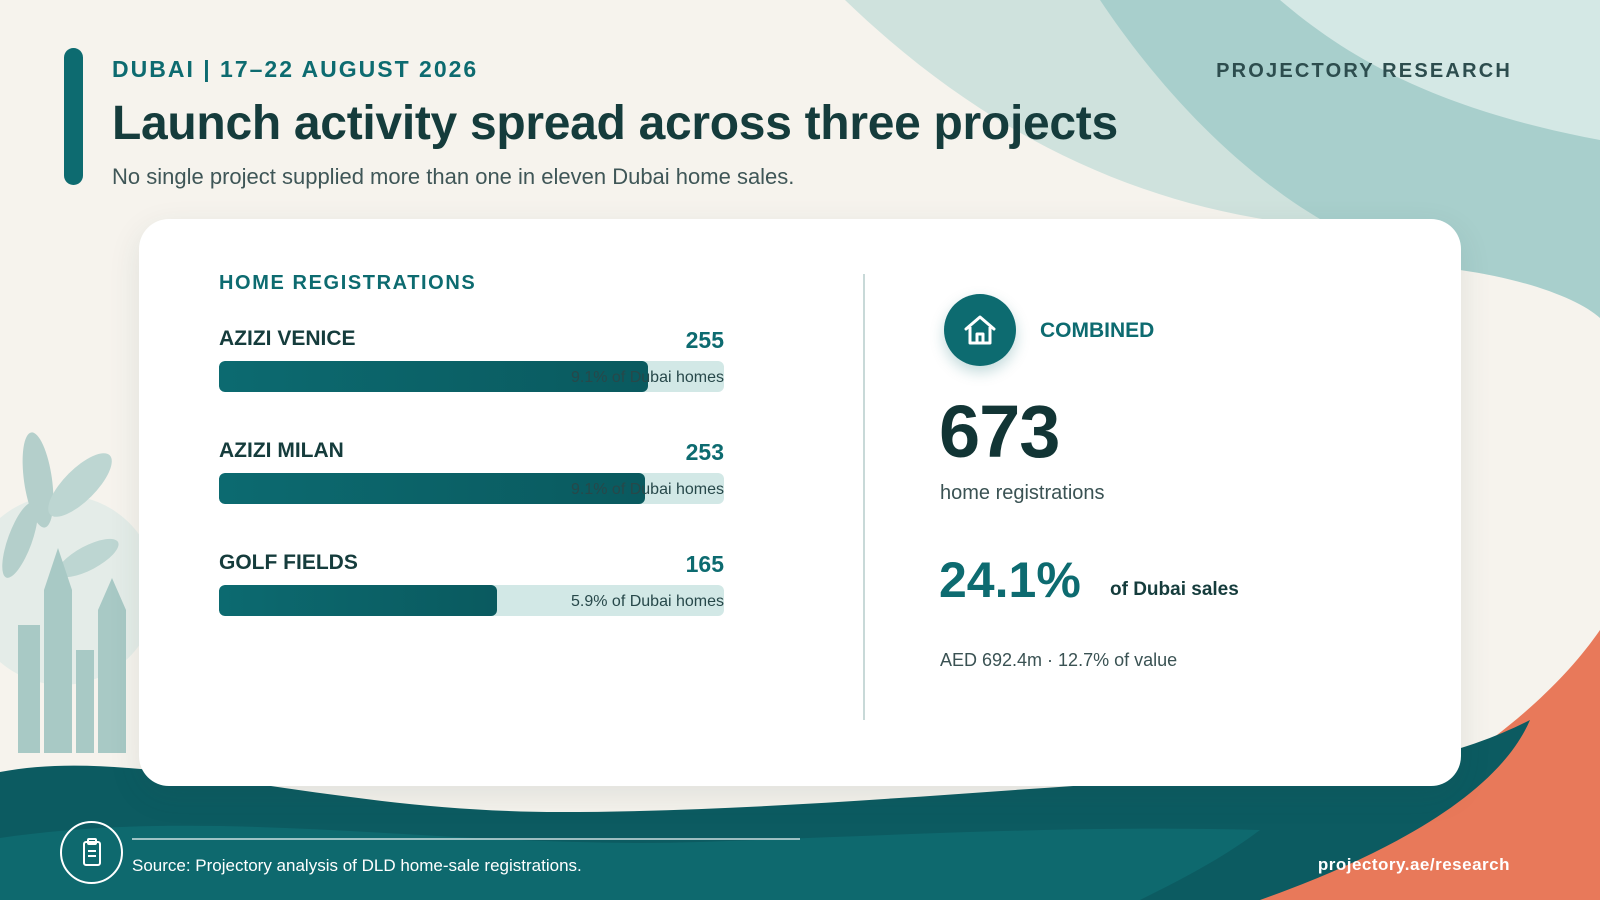 The image size is (1600, 900). Describe the element at coordinates (704, 340) in the screenshot. I see `bar-value-label: 255` at that location.